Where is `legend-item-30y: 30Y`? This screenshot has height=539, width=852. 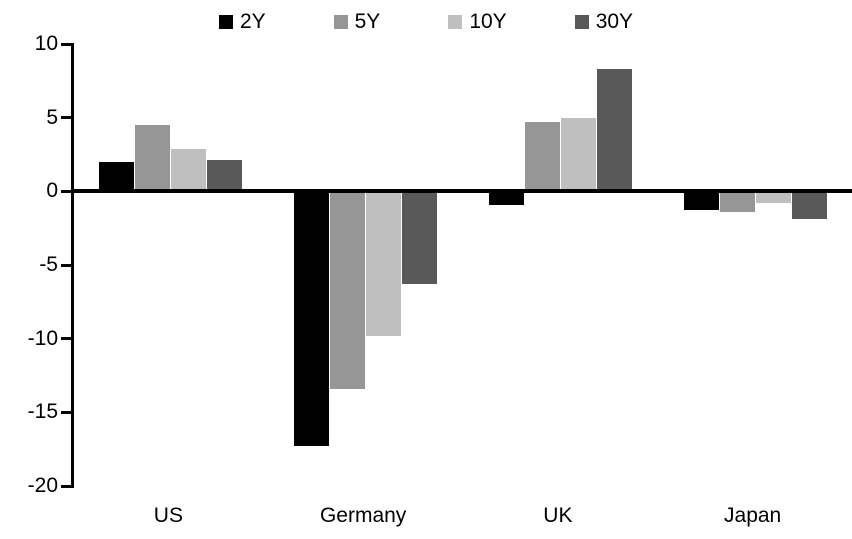
legend-item-30y: 30Y is located at coordinates (604, 22).